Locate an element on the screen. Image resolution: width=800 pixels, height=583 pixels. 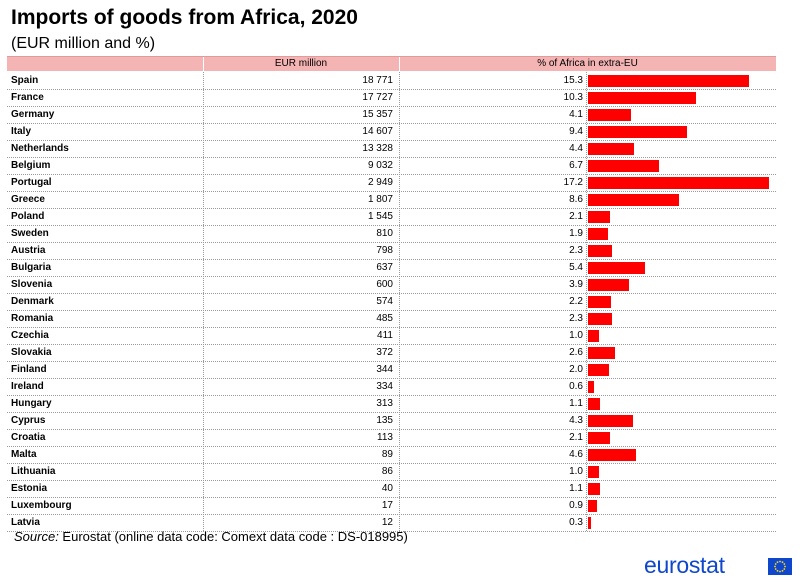
row-share-label: 9.4 is located at coordinates (576, 131).